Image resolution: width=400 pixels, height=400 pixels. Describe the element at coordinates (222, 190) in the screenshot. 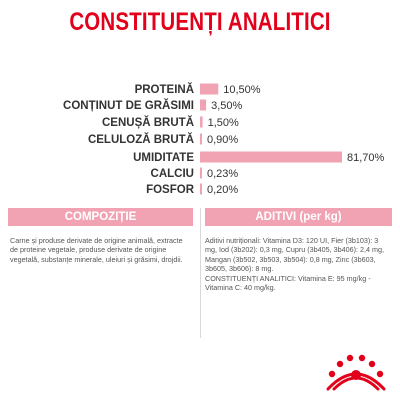

I see `value-label: 0,20%` at that location.